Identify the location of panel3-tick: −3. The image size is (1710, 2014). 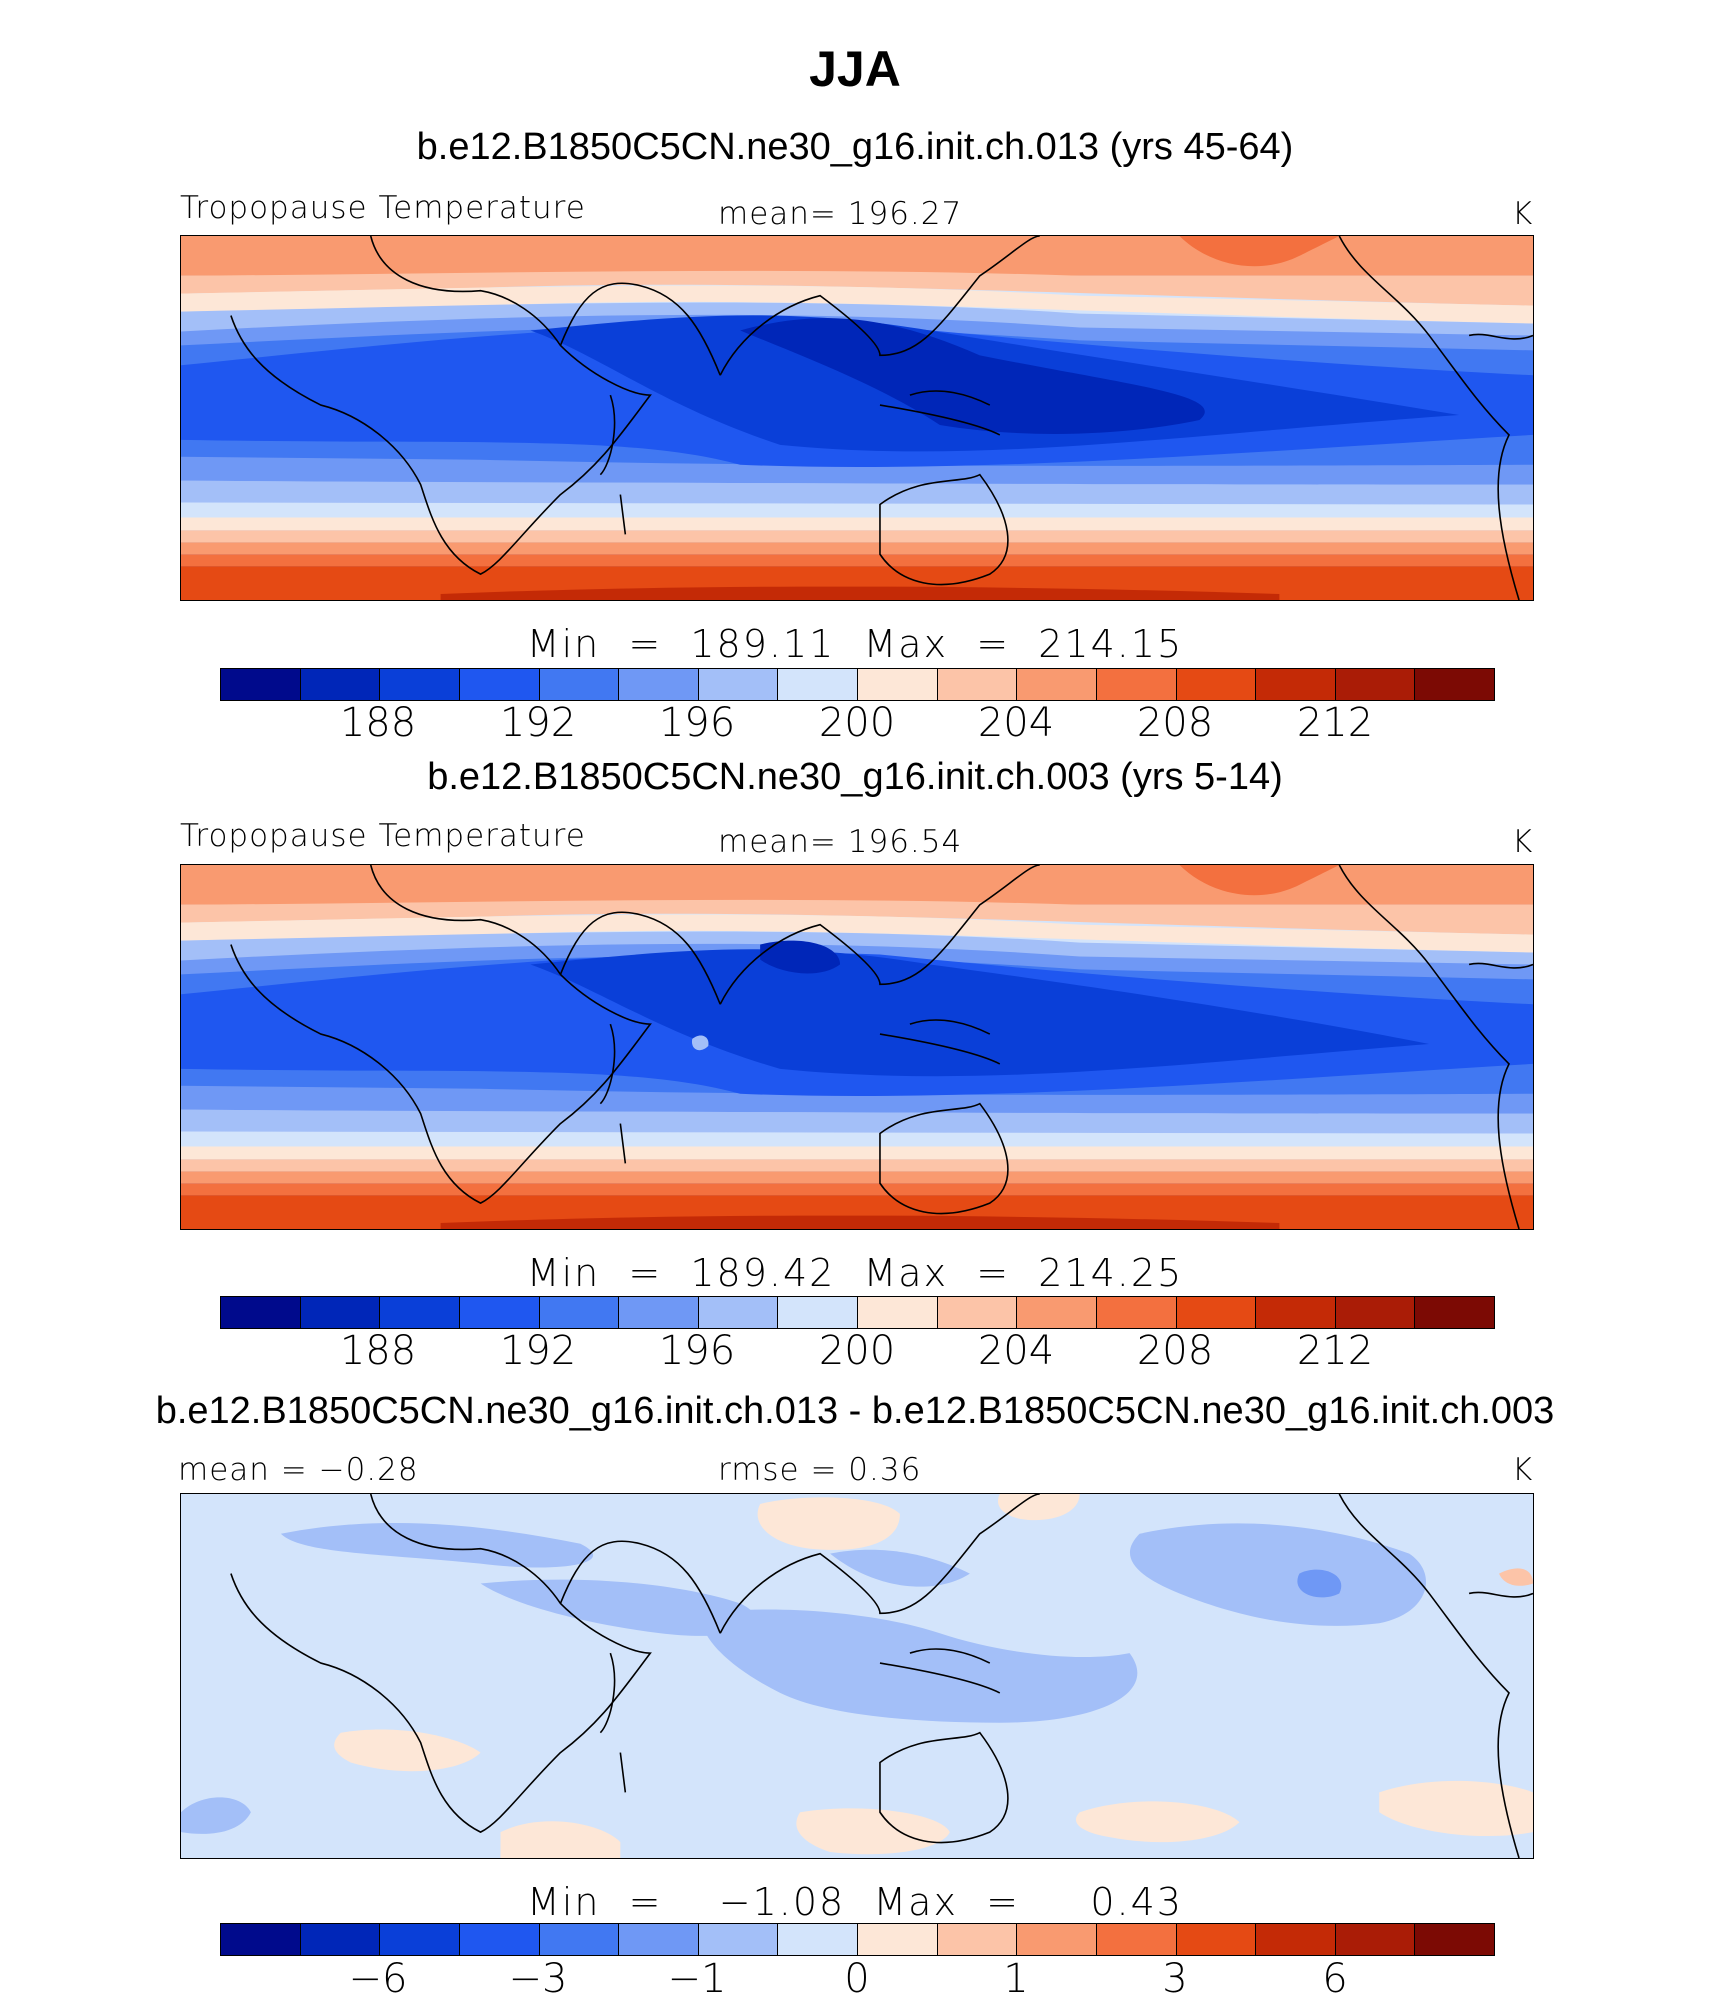
(538, 1979).